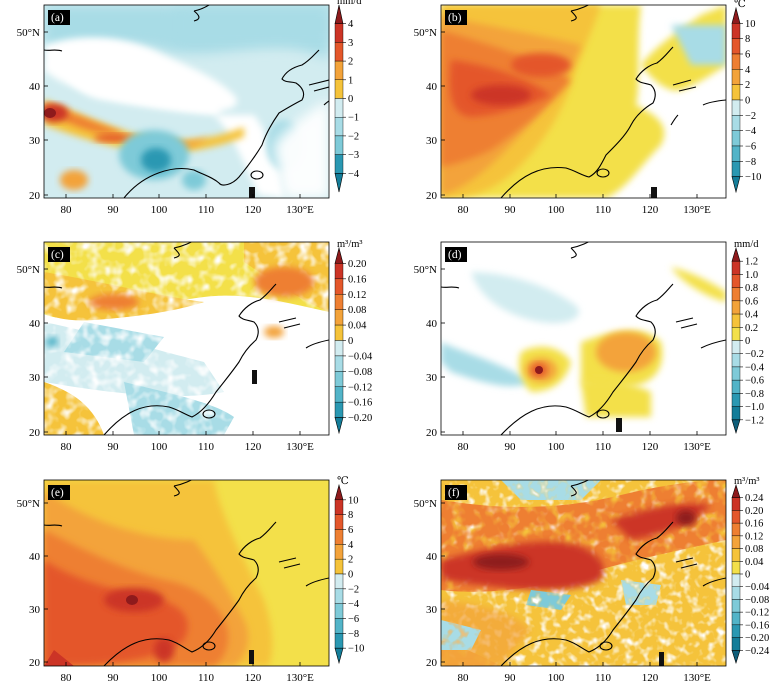 This screenshot has height=695, width=783. What do you see at coordinates (562, 358) in the screenshot?
I see `panel-axes-3: 80 90 100 110 120 130°E 50°N 40 30 20` at bounding box center [562, 358].